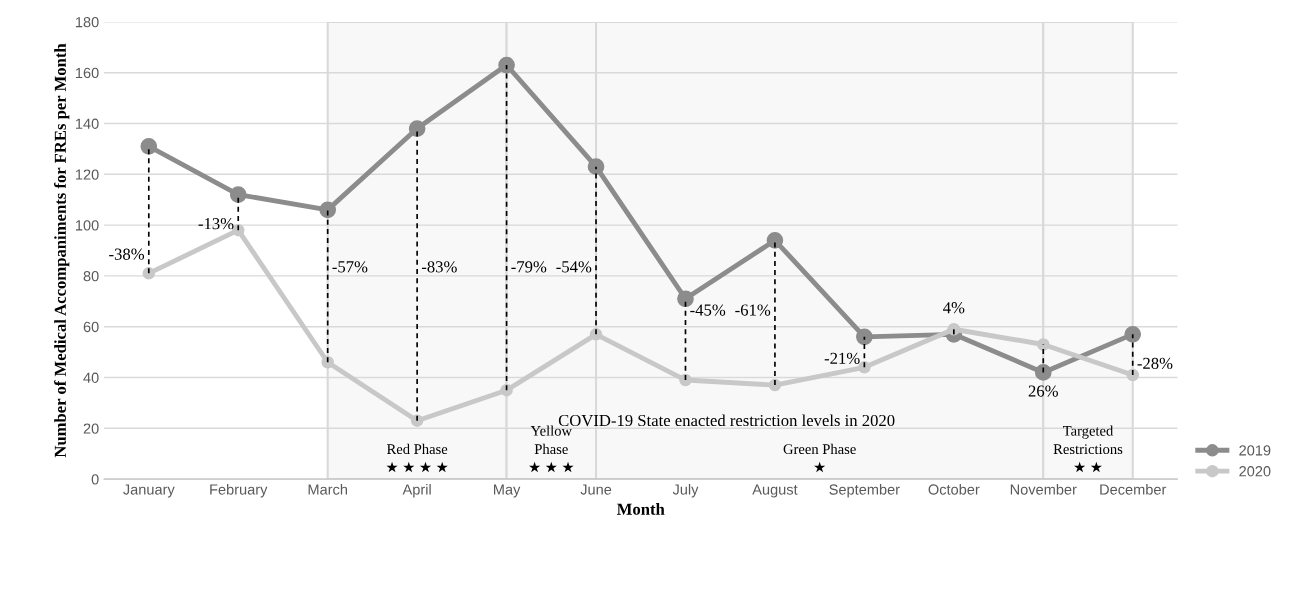 The image size is (1309, 608). I want to click on x-tick-label: April, so click(416, 490).